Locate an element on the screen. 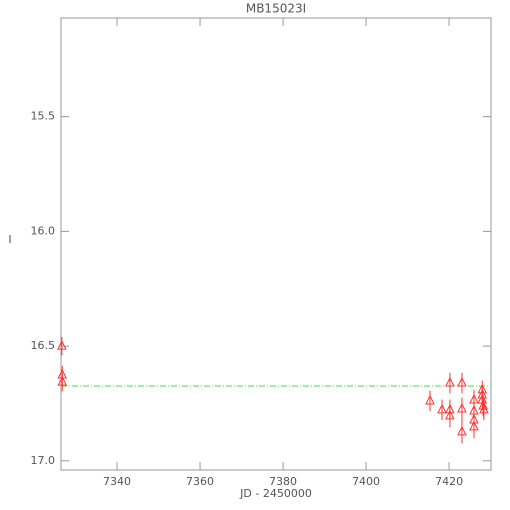  y-tick-label: 17.0 is located at coordinates (43, 460).